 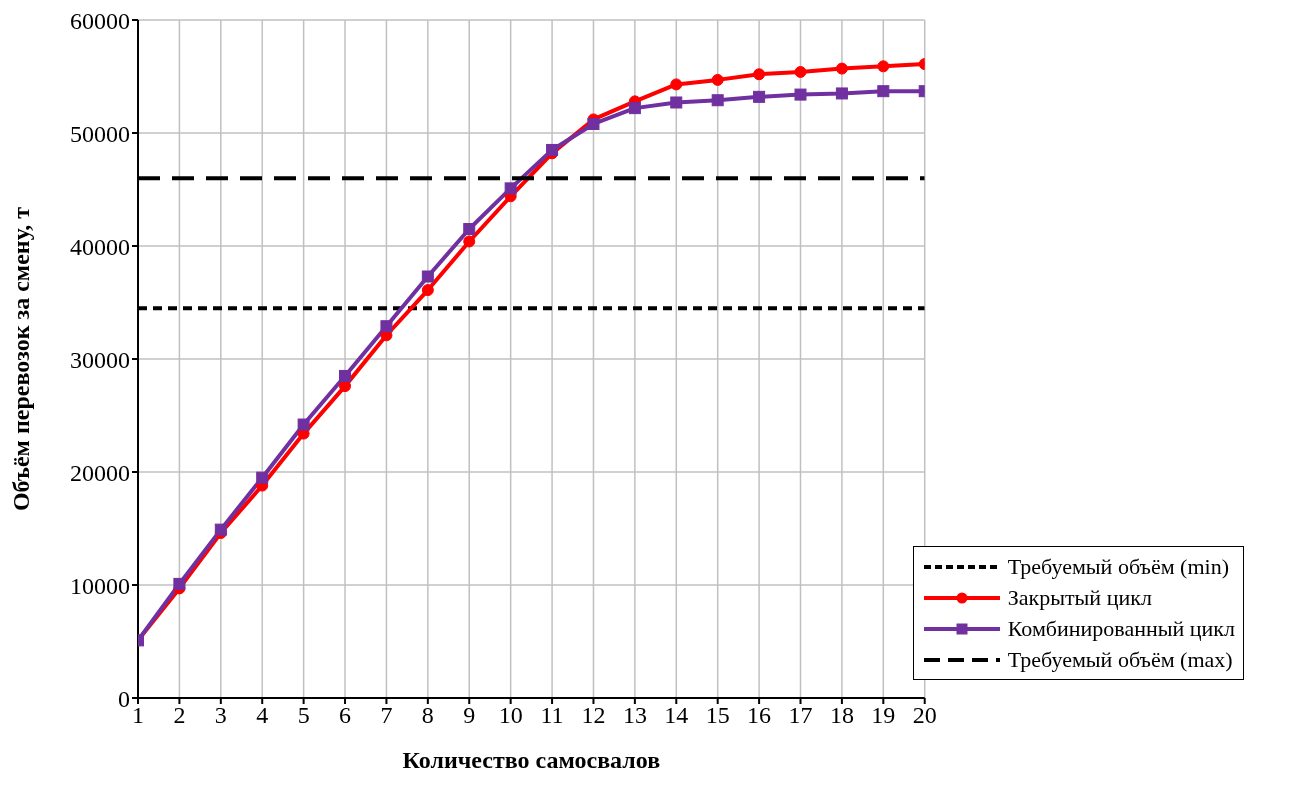 I want to click on x-tick-label: 11, so click(x=552, y=715).